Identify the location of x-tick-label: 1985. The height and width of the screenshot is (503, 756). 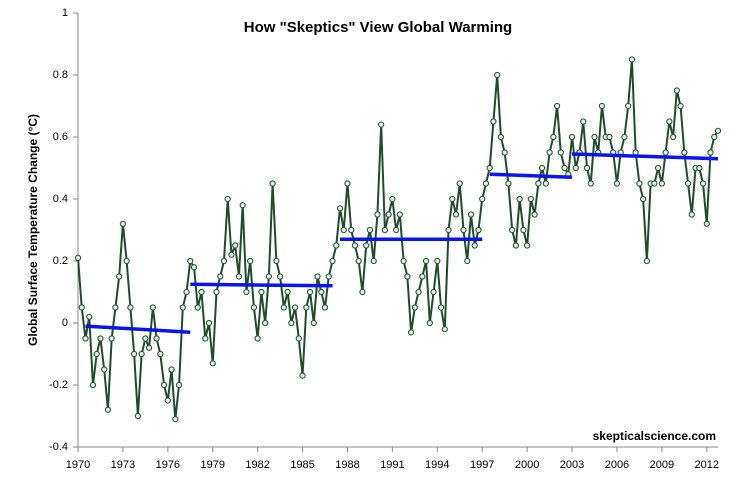
(302, 465).